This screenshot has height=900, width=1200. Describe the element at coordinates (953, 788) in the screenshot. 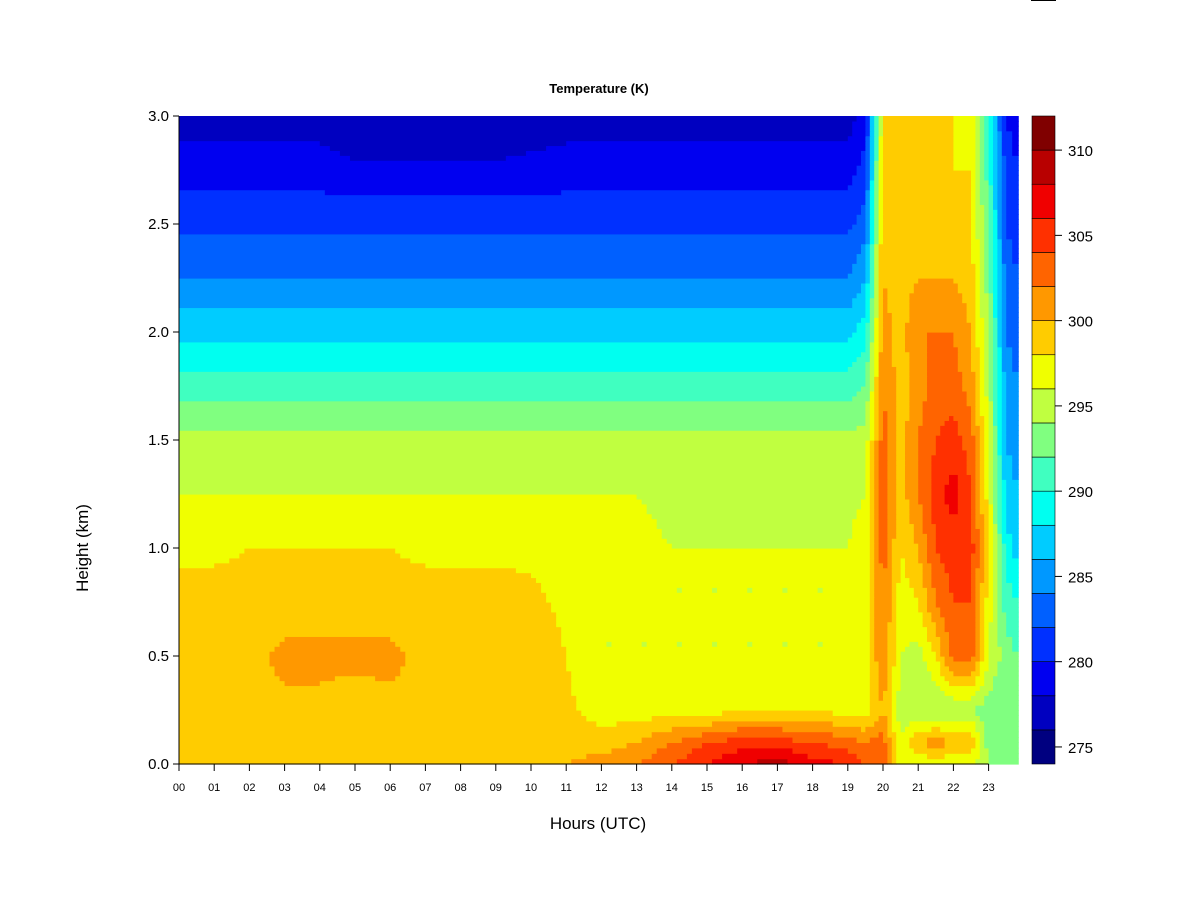

I see `x-tick-label: 22` at that location.